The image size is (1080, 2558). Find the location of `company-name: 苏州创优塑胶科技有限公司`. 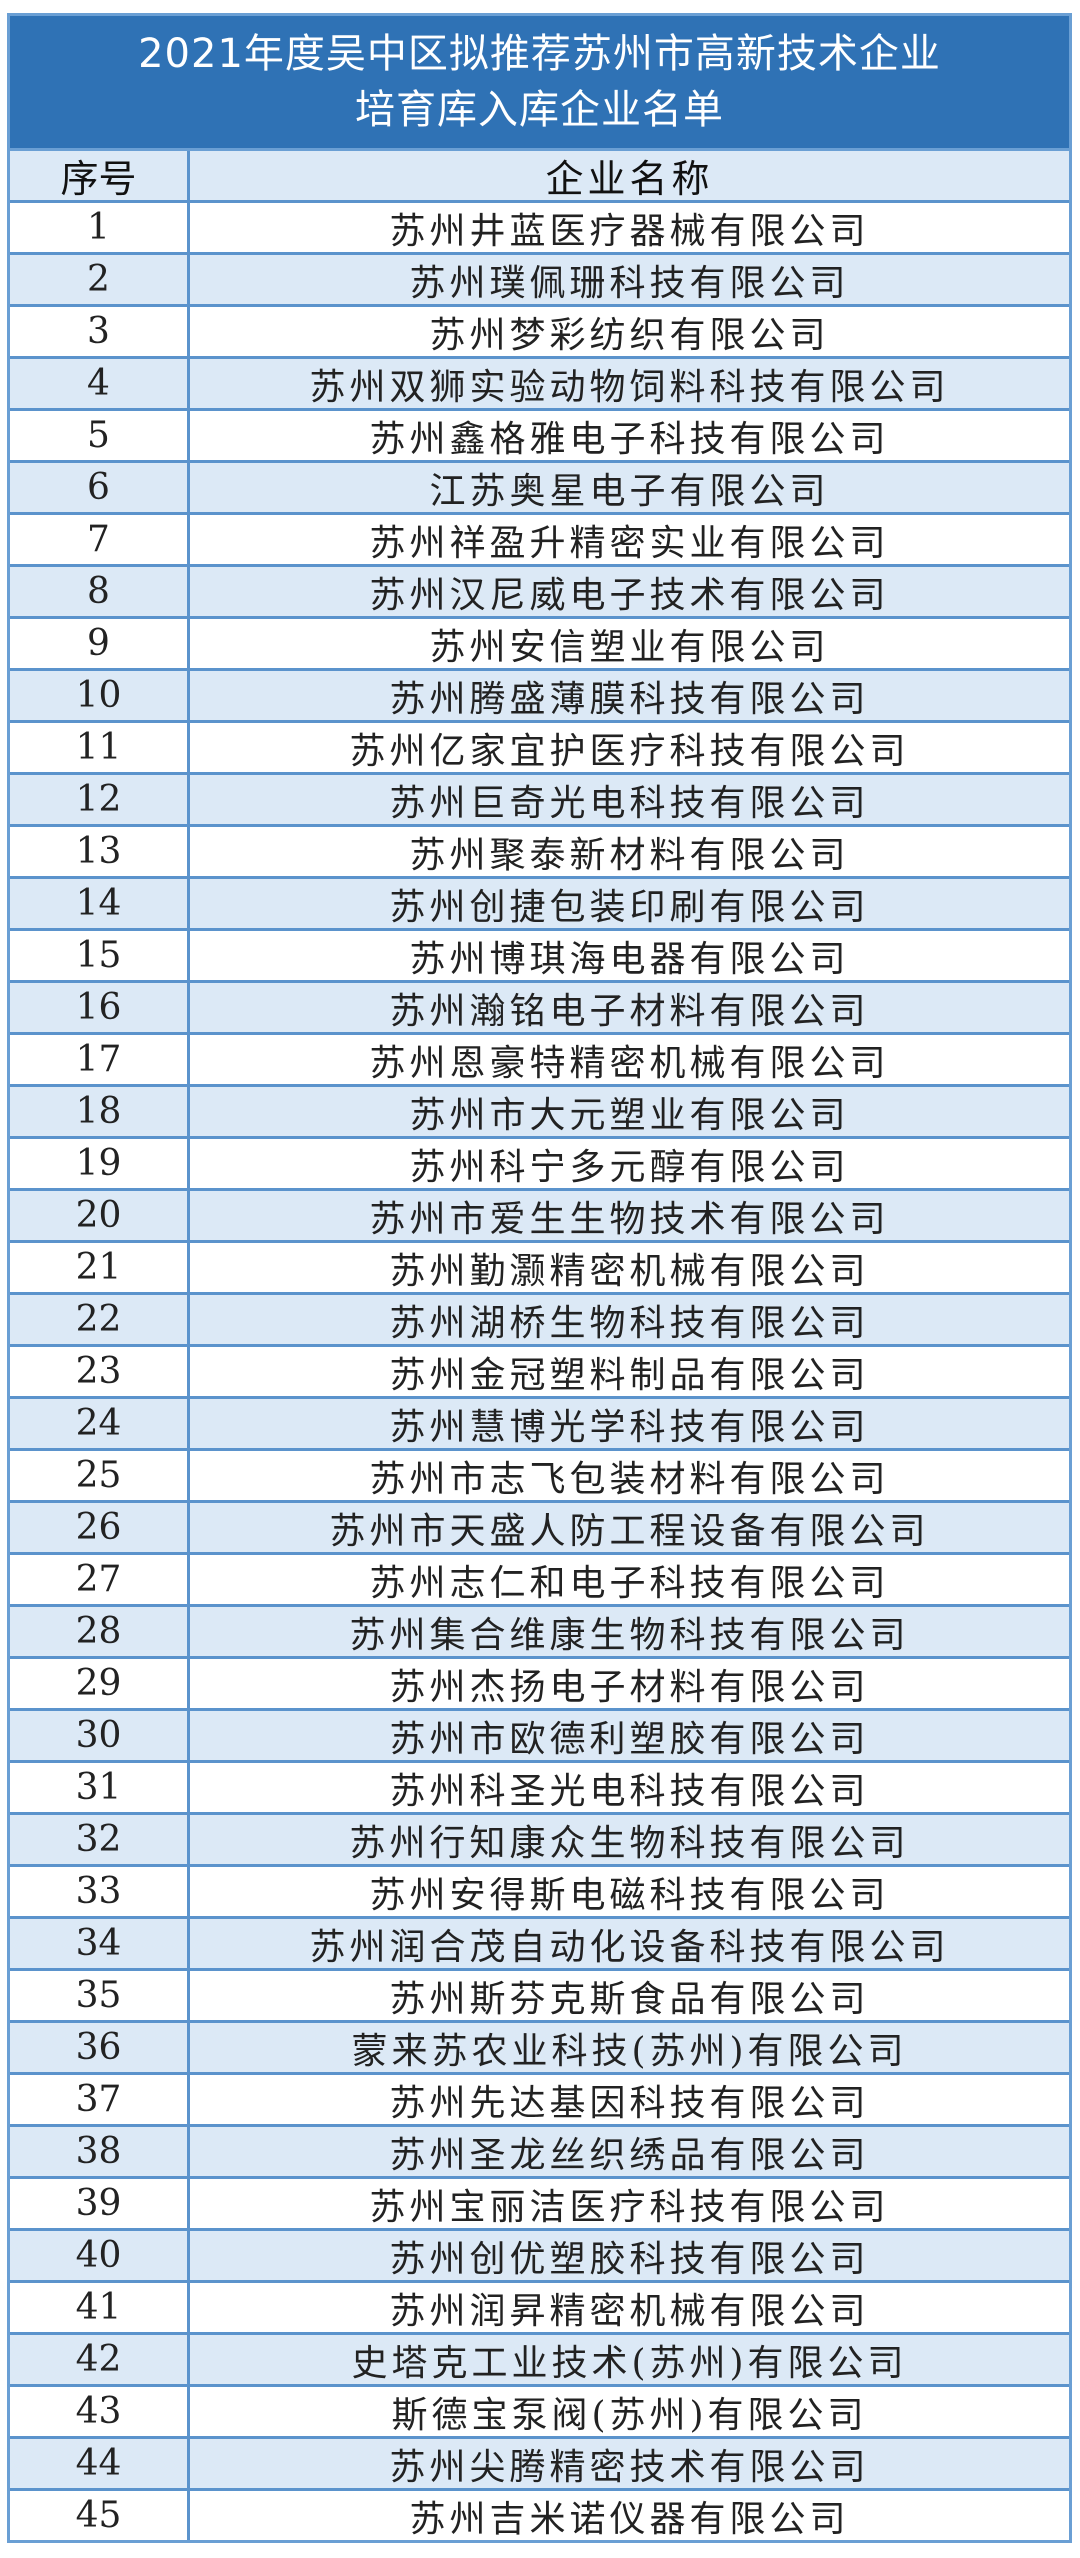

company-name: 苏州创优塑胶科技有限公司 is located at coordinates (629, 2259).